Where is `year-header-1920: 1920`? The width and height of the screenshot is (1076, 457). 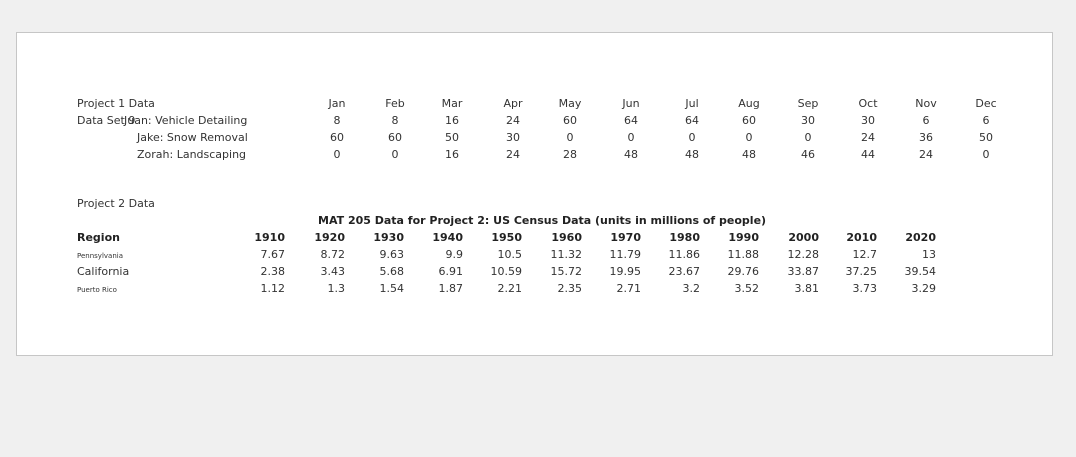
year-header-1920: 1920 is located at coordinates (329, 237).